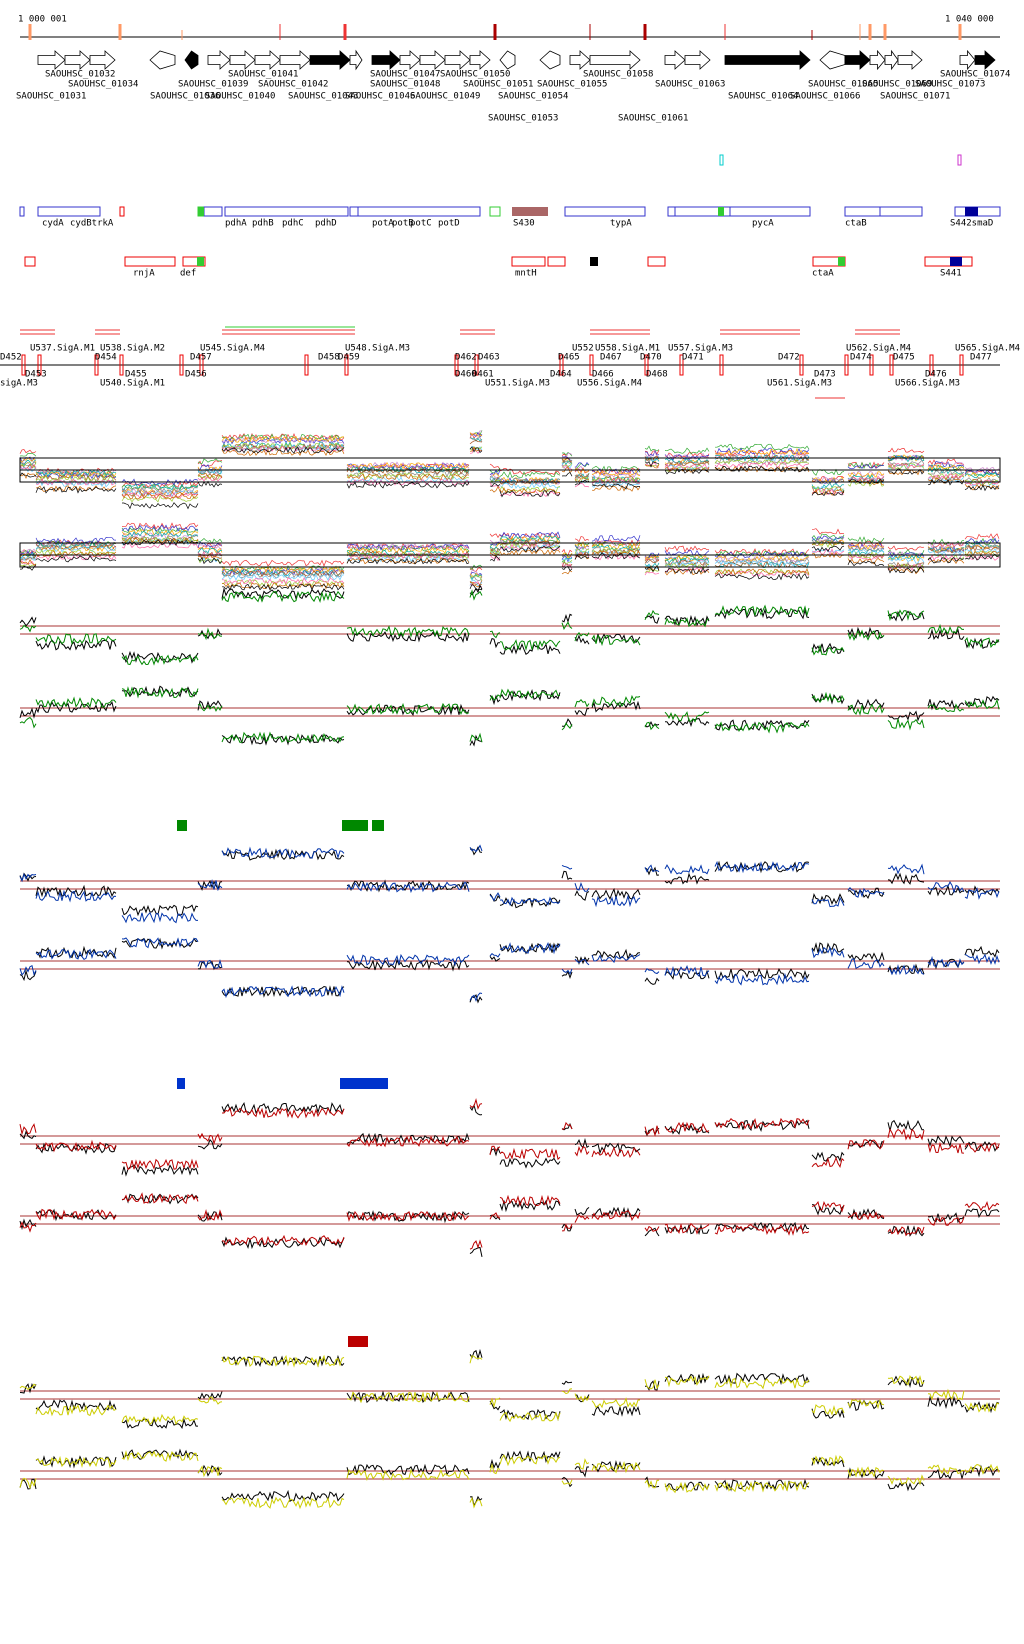 The width and height of the screenshot is (1024, 1644). Describe the element at coordinates (987, 349) in the screenshot. I see `unit-label: U565.SigA.M4` at that location.